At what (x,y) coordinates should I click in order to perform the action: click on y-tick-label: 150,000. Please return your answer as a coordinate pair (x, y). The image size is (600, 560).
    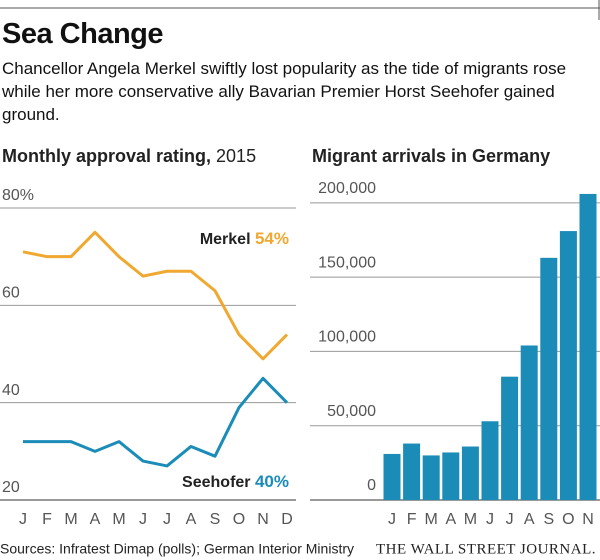
    Looking at the image, I should click on (347, 262).